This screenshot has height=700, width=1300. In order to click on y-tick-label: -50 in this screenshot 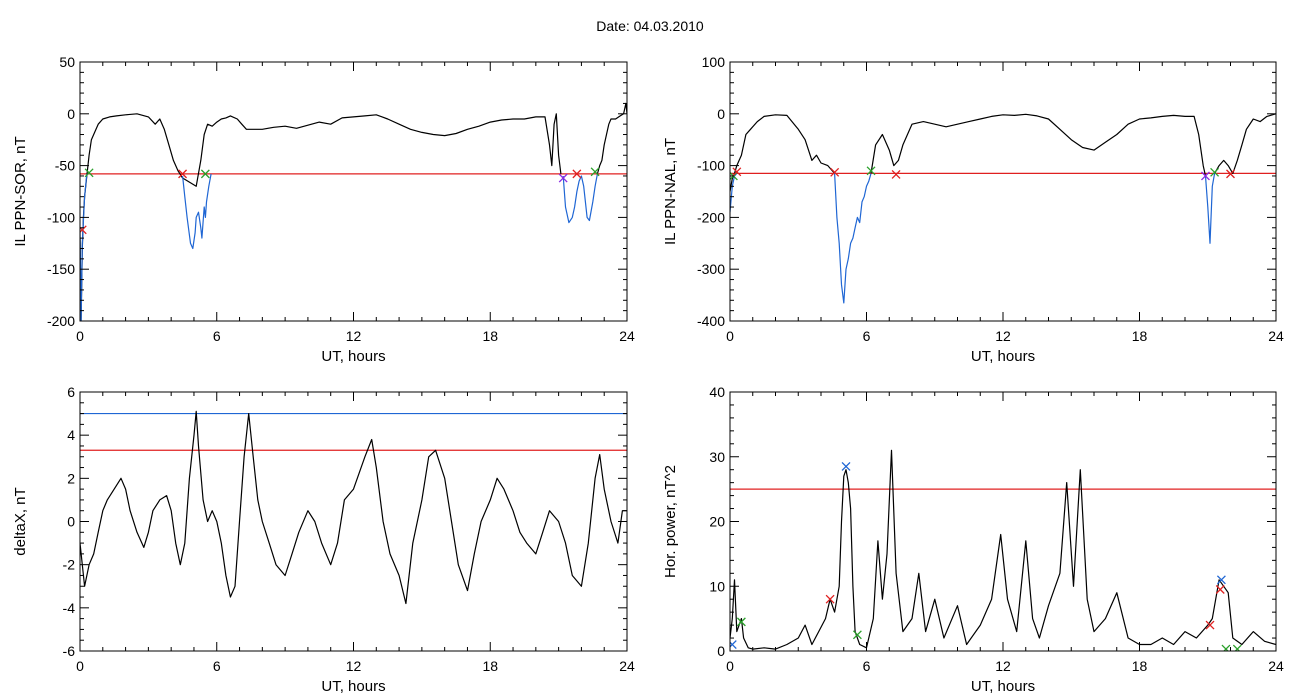, I will do `click(65, 166)`.